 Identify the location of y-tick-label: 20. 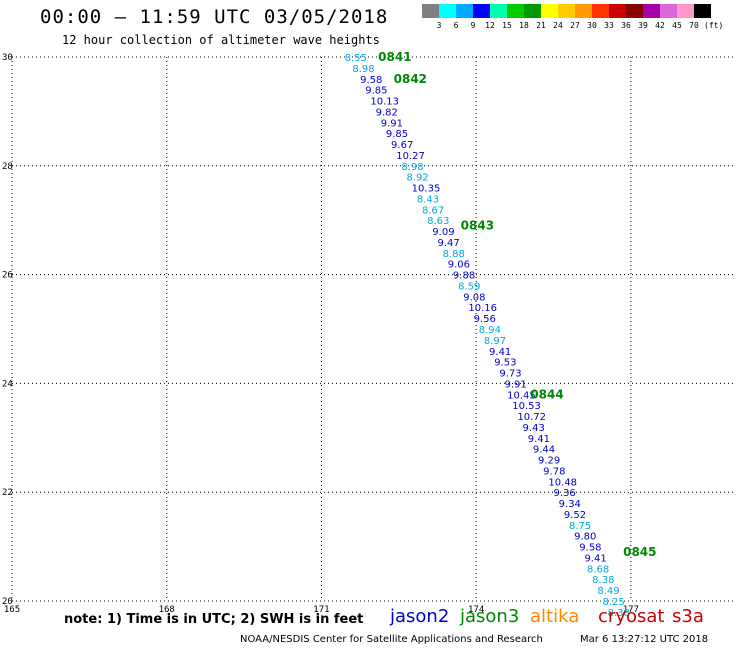
(7, 602).